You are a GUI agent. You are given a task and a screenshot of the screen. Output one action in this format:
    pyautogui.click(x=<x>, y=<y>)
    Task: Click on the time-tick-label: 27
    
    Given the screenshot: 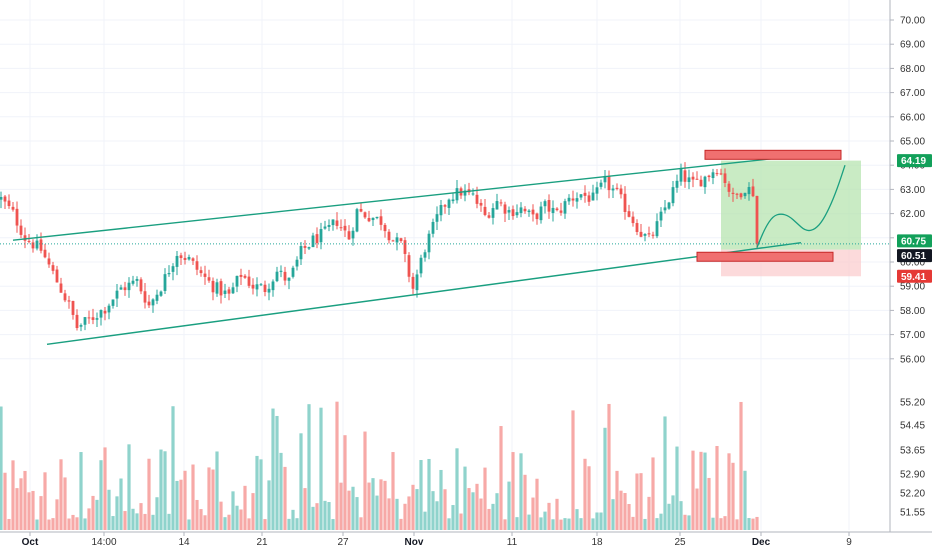 What is the action you would take?
    pyautogui.click(x=343, y=542)
    